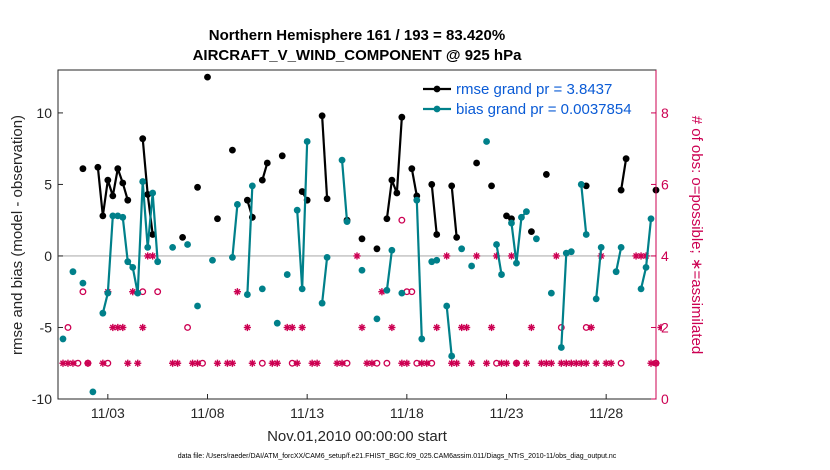 The image size is (830, 470). I want to click on y-right-tick-label: 4, so click(665, 256).